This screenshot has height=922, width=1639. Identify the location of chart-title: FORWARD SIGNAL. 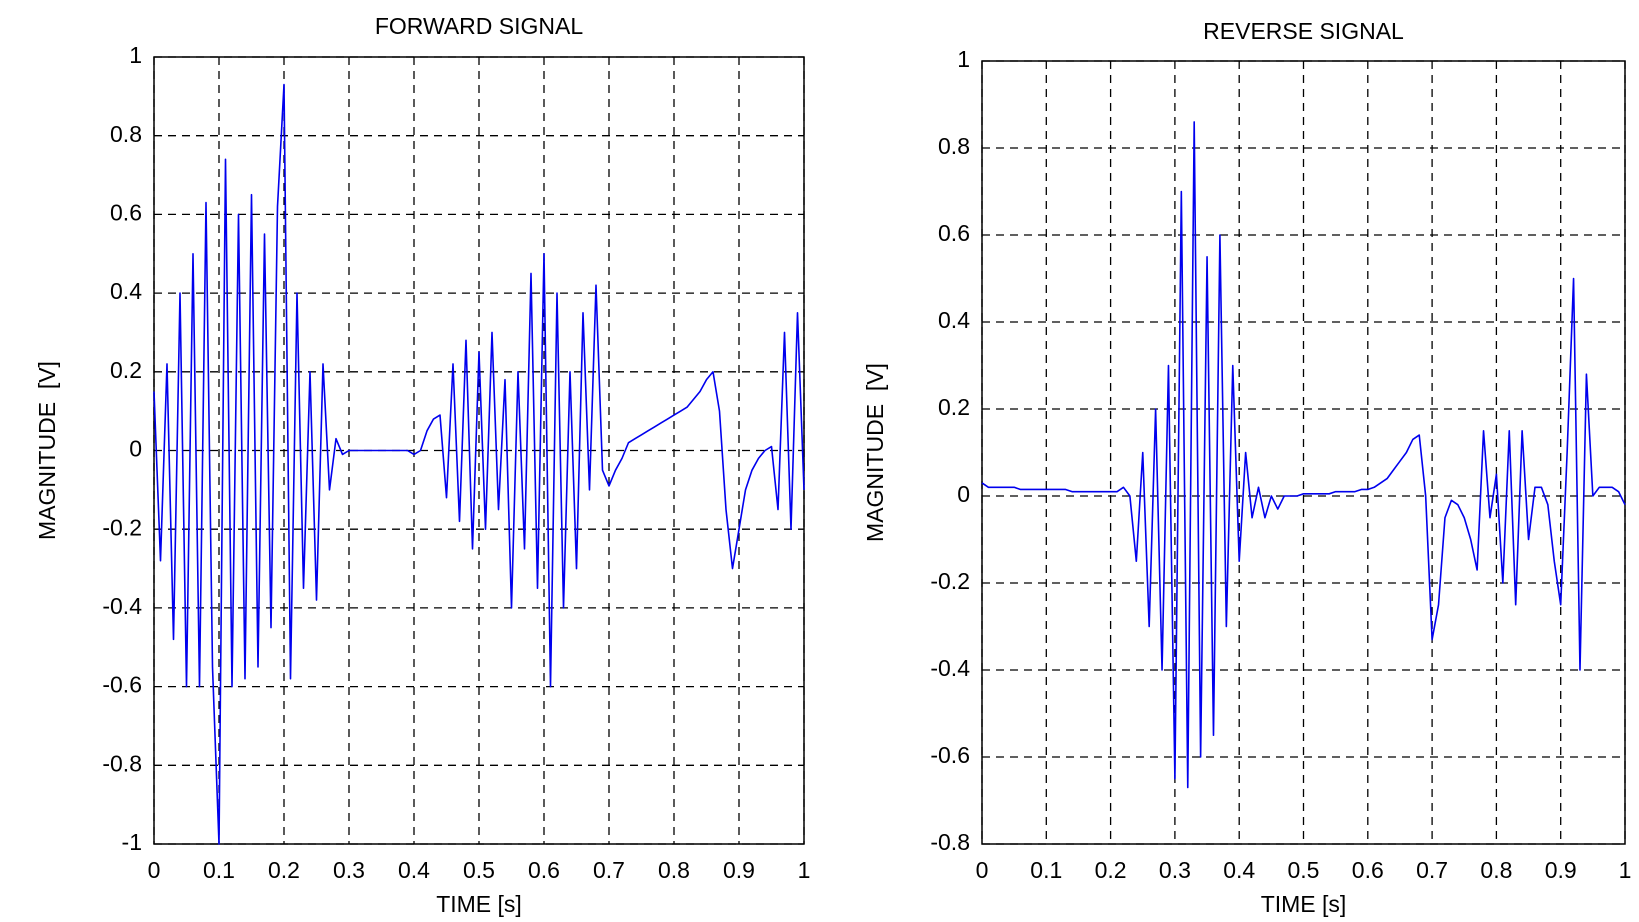
(479, 26).